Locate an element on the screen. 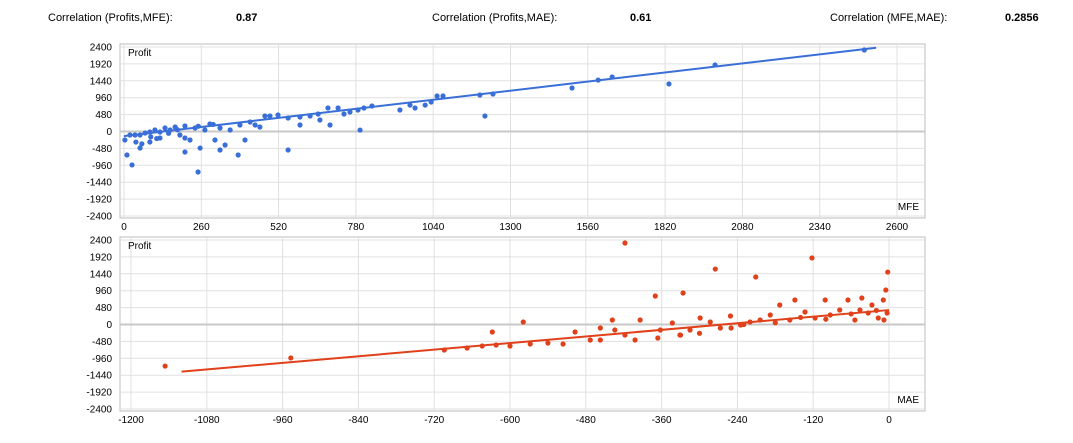 The width and height of the screenshot is (1073, 443). y-axis-label: Profit is located at coordinates (140, 53).